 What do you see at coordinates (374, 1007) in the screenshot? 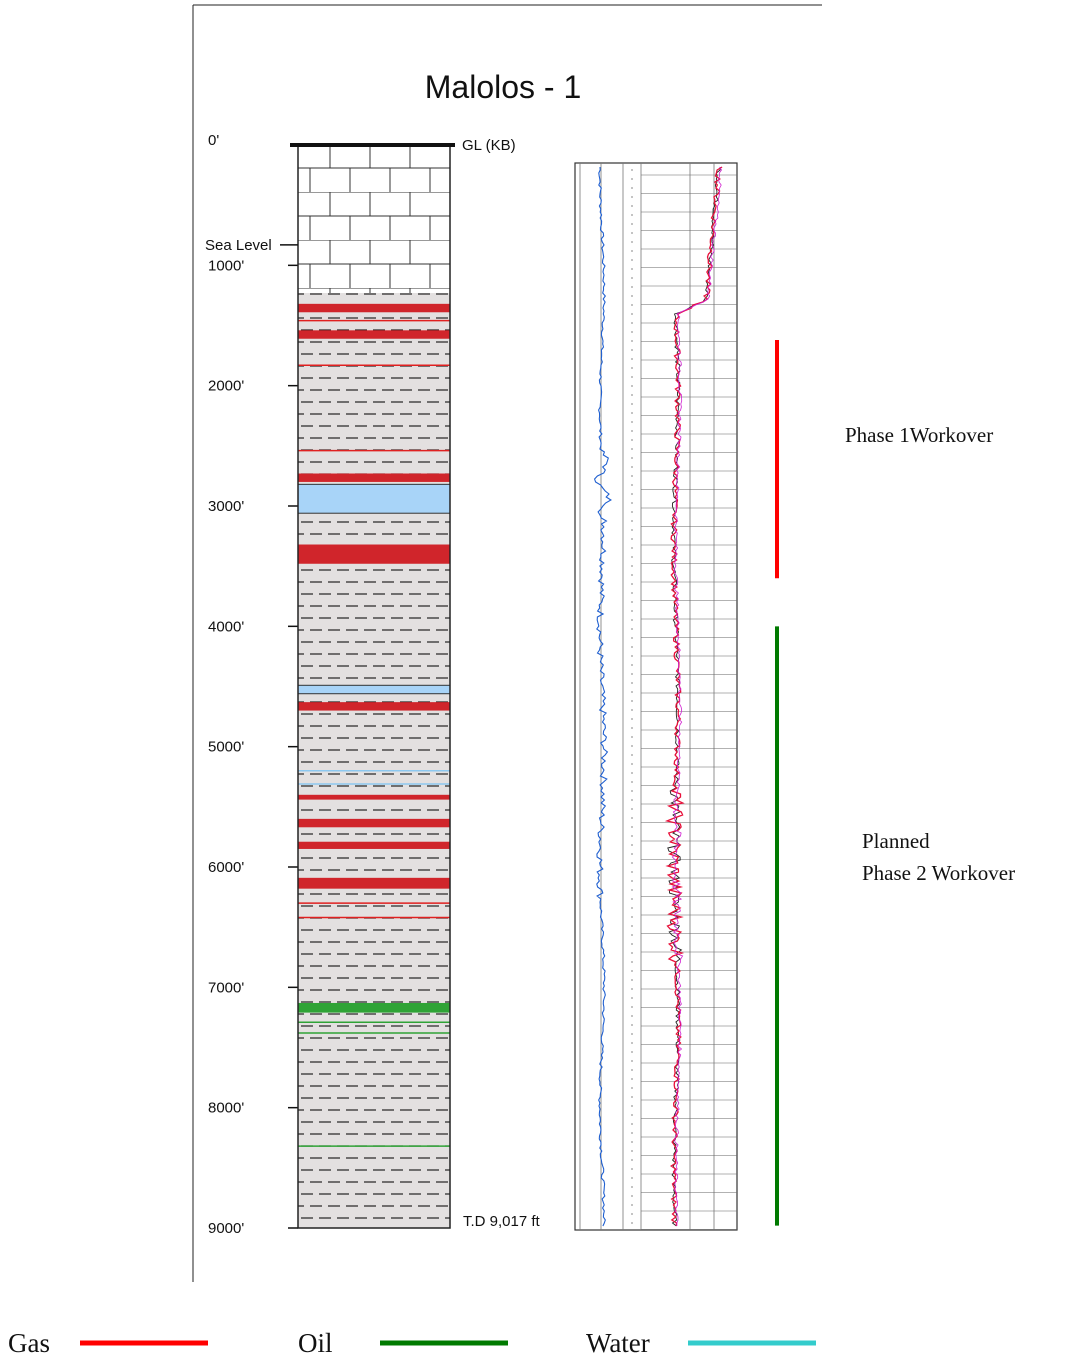
I see `oil-zone` at bounding box center [374, 1007].